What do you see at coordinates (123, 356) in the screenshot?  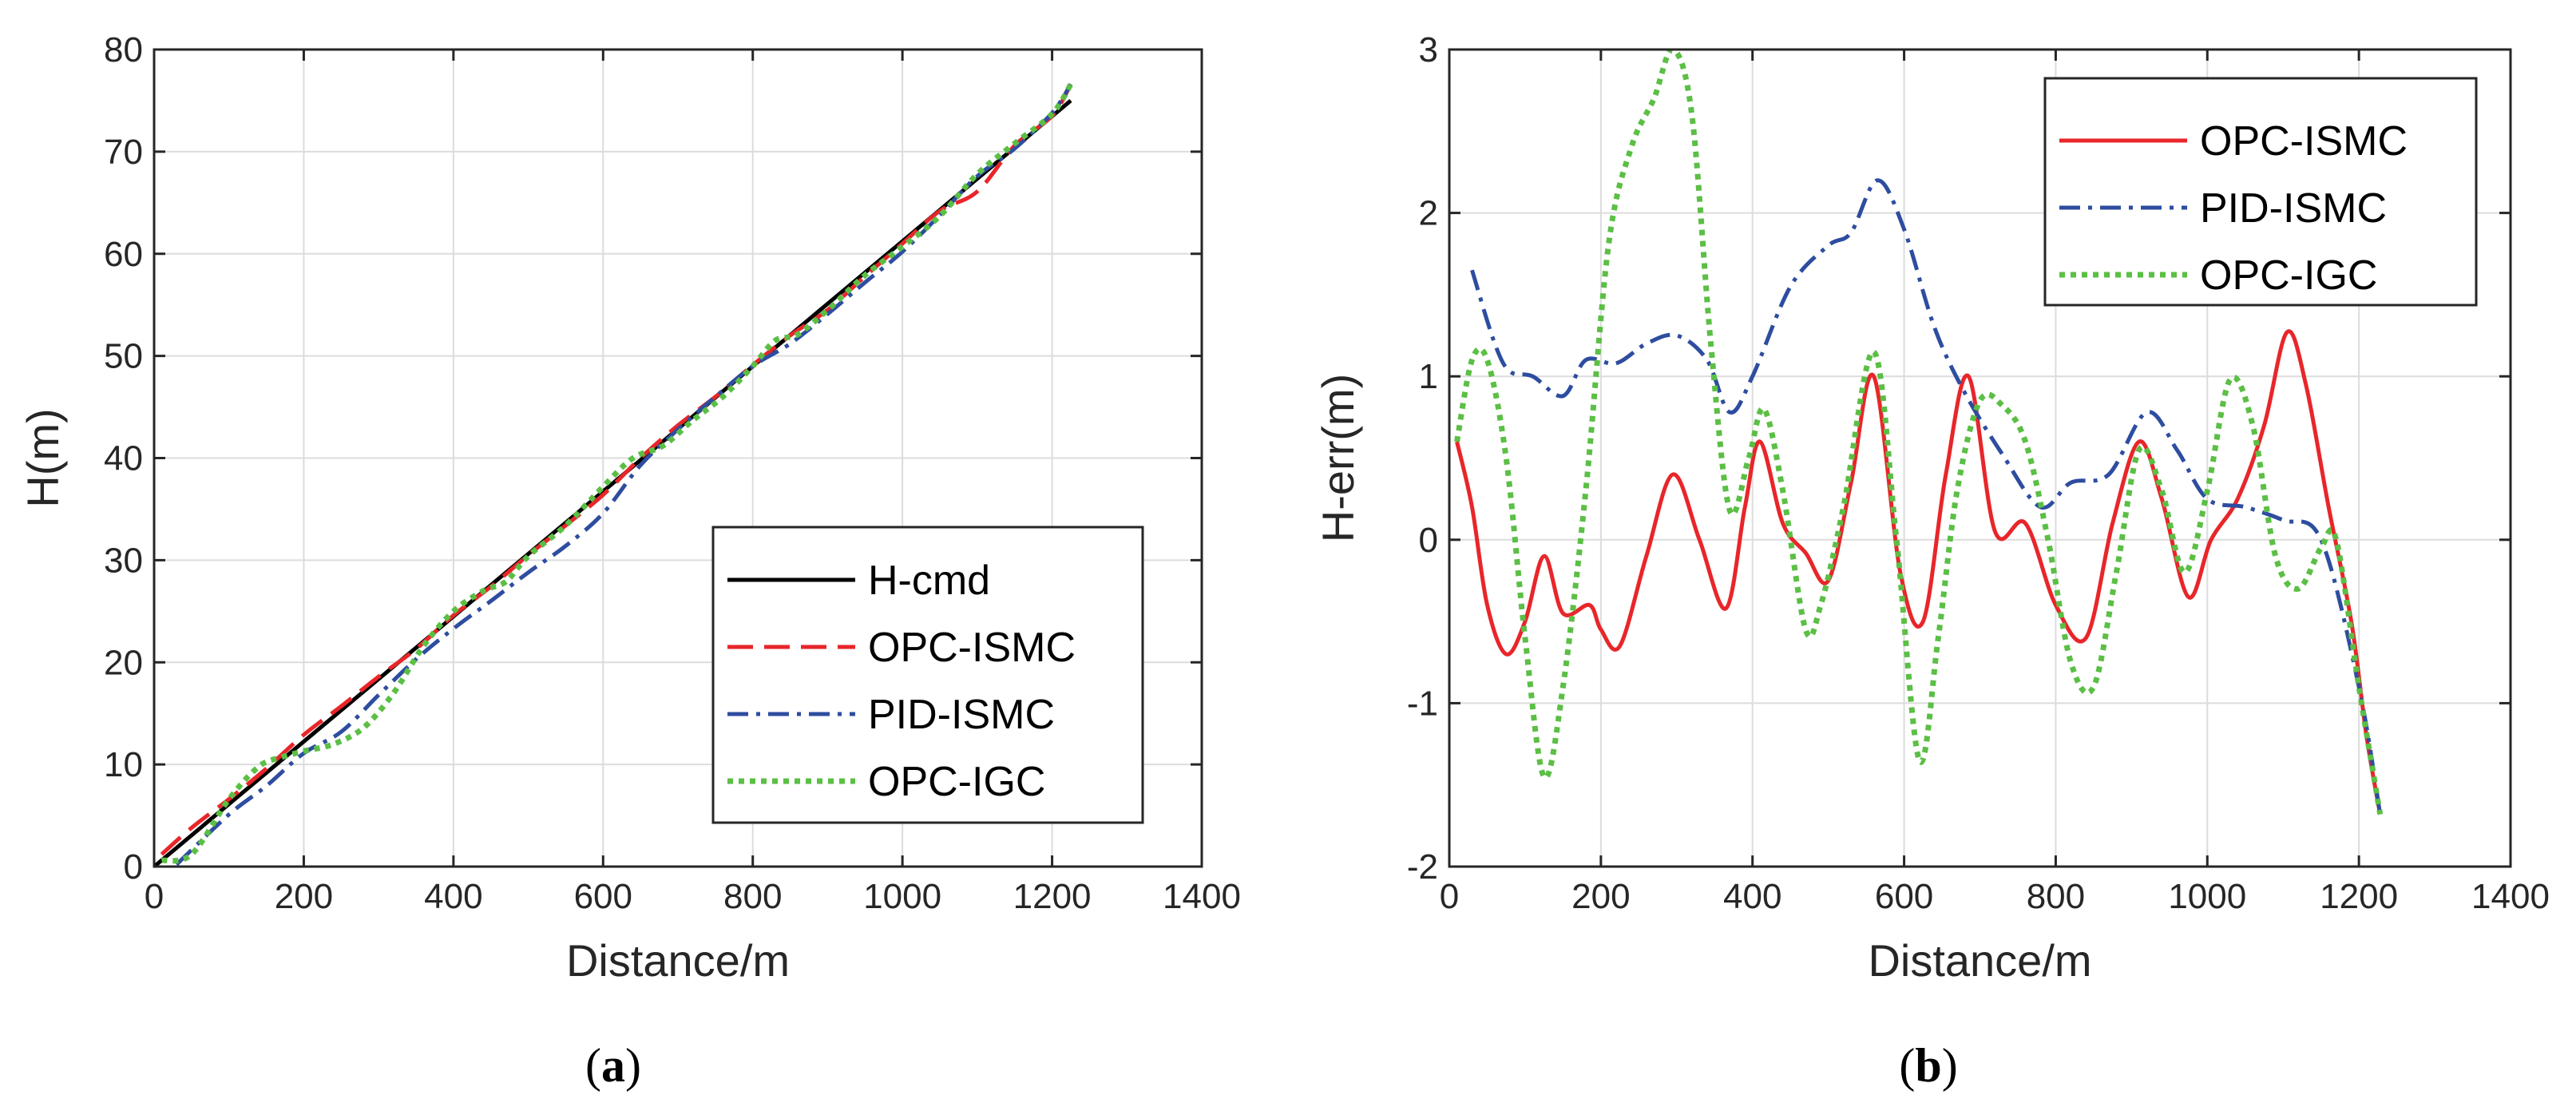 I see `y-tick-label: 50` at bounding box center [123, 356].